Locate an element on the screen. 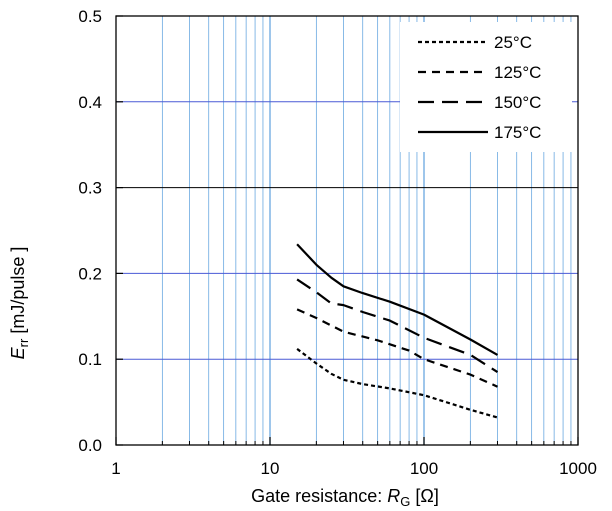 This screenshot has height=511, width=612. x-tick-label: 1 is located at coordinates (115, 468).